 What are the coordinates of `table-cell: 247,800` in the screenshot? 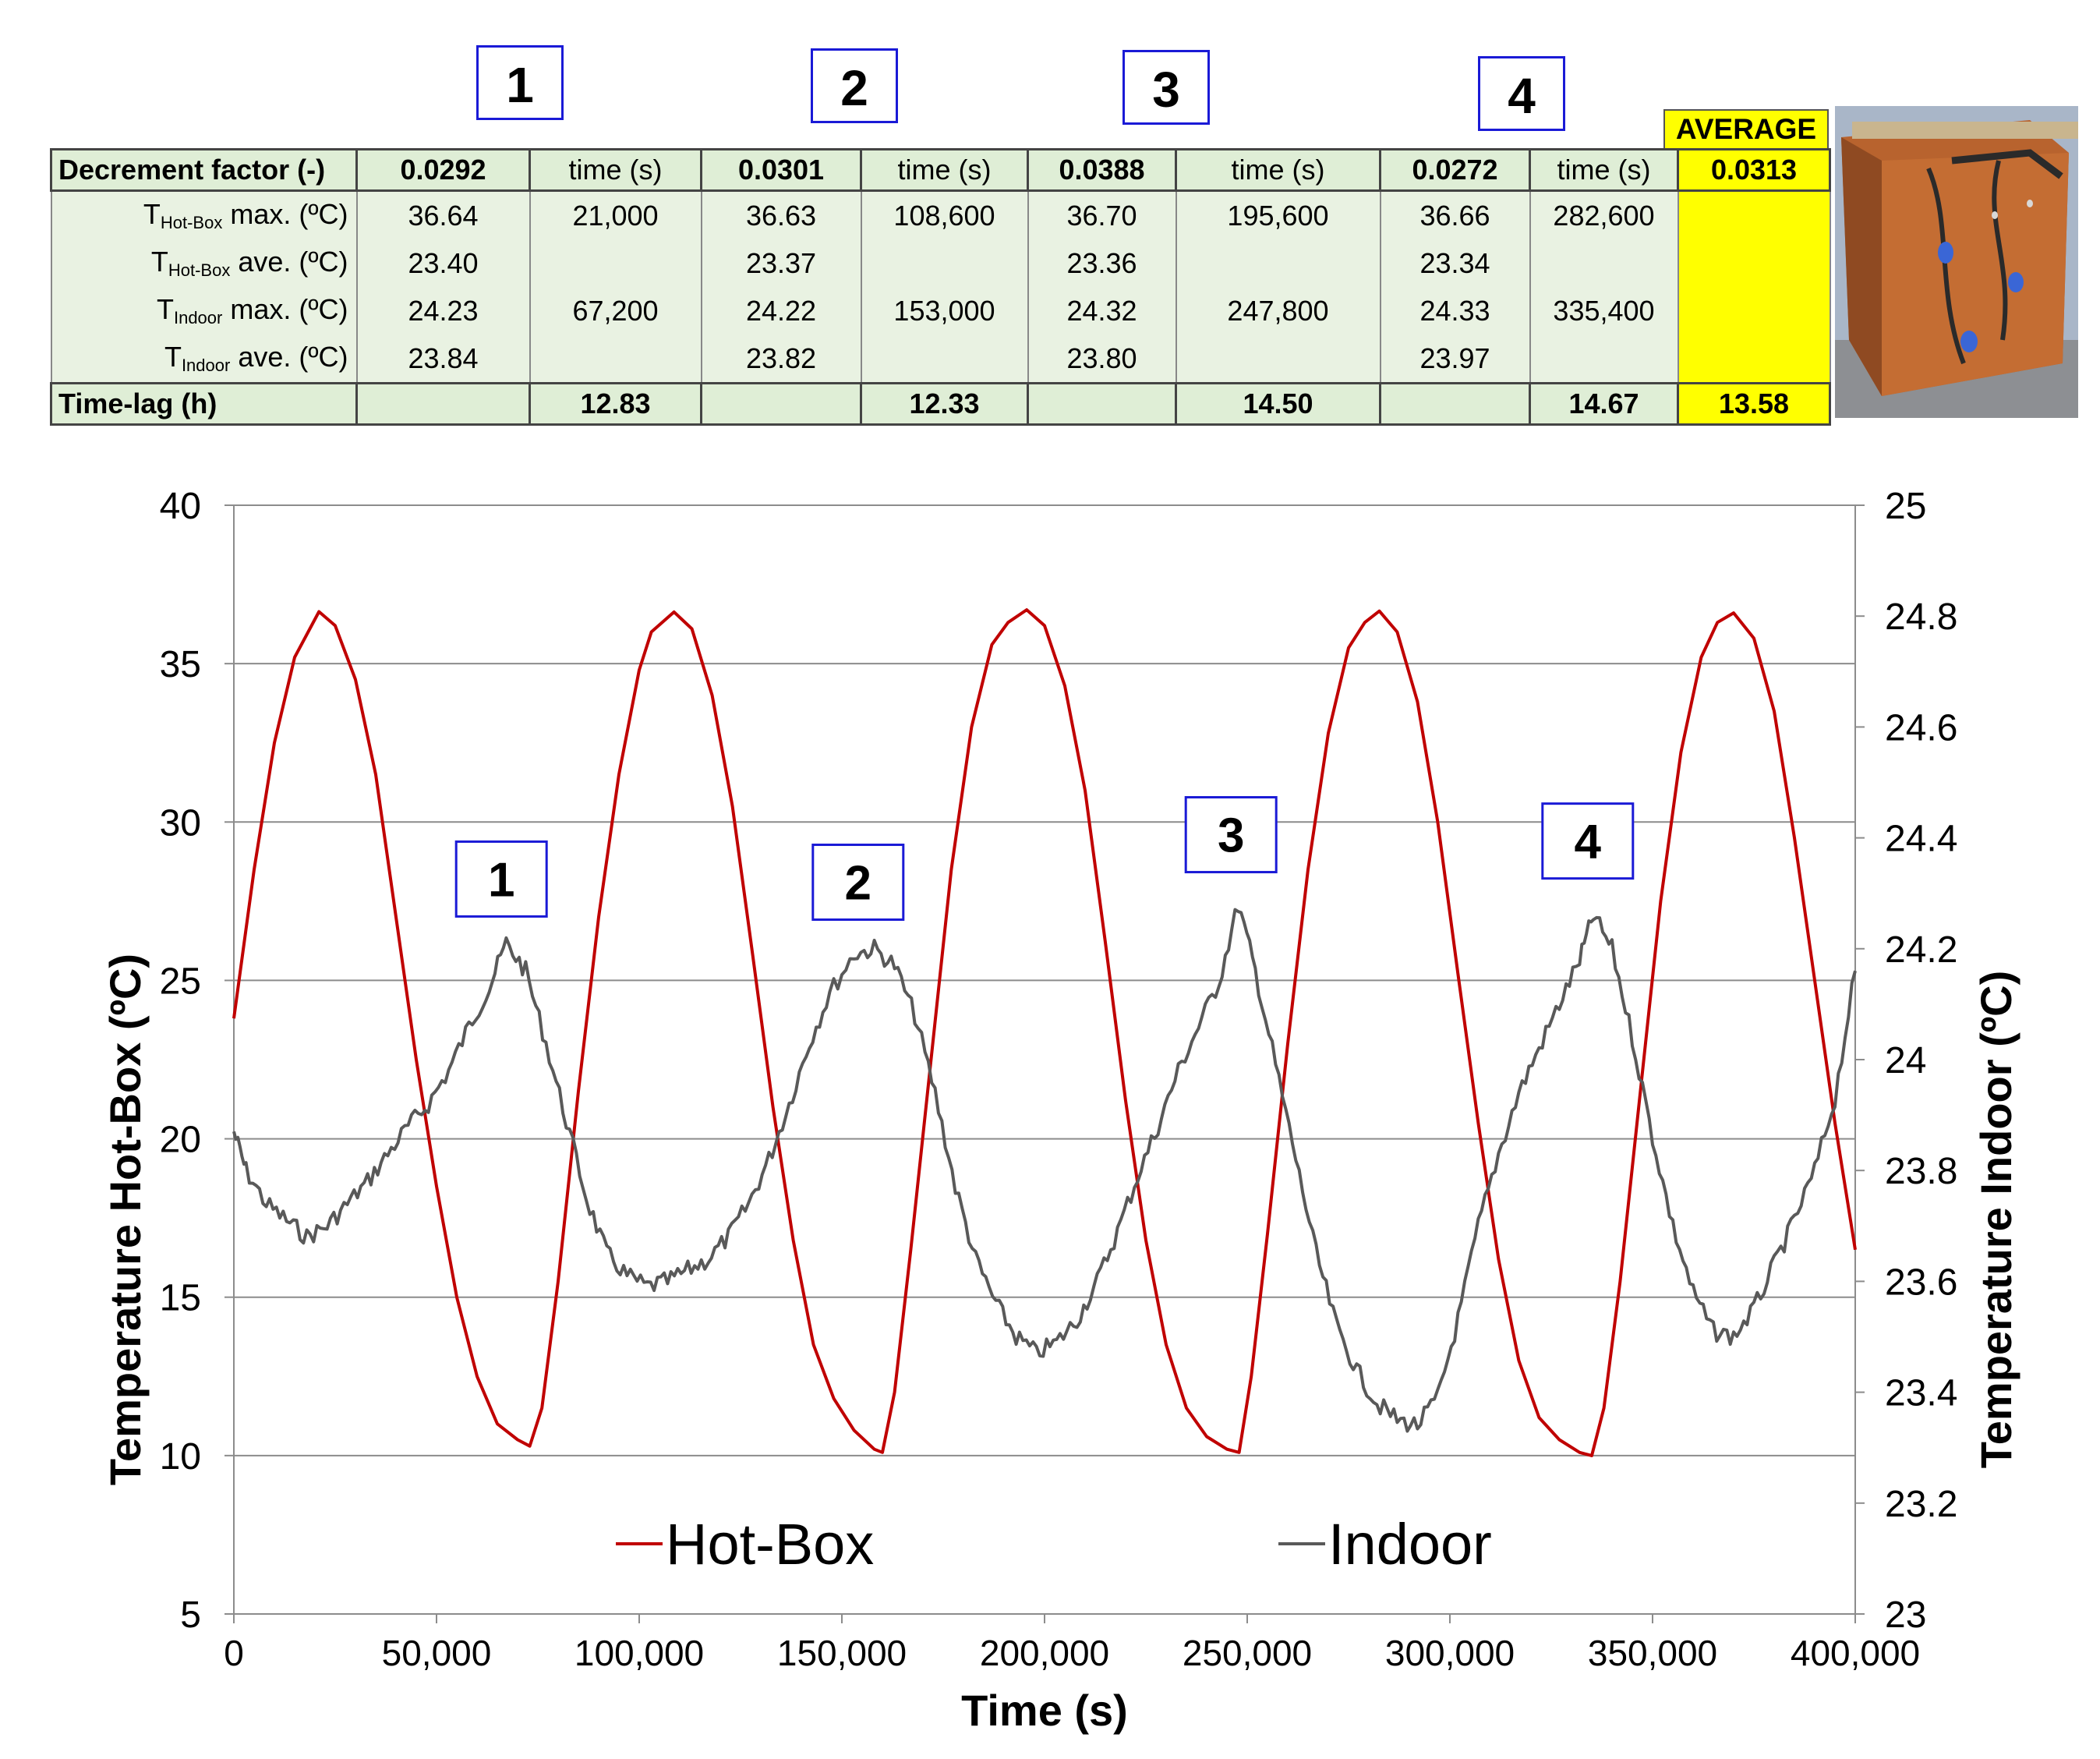 It's located at (1278, 310).